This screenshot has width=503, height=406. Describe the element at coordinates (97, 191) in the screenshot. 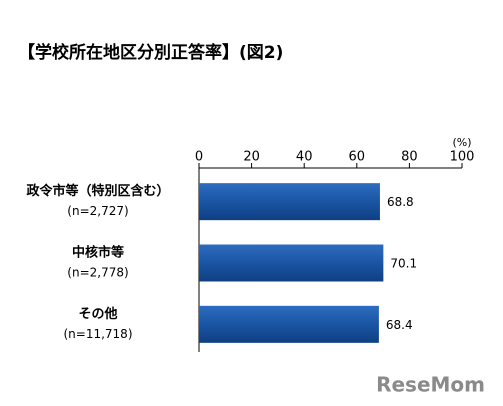

I see `category-label: 政令市等（特別区含む）` at that location.